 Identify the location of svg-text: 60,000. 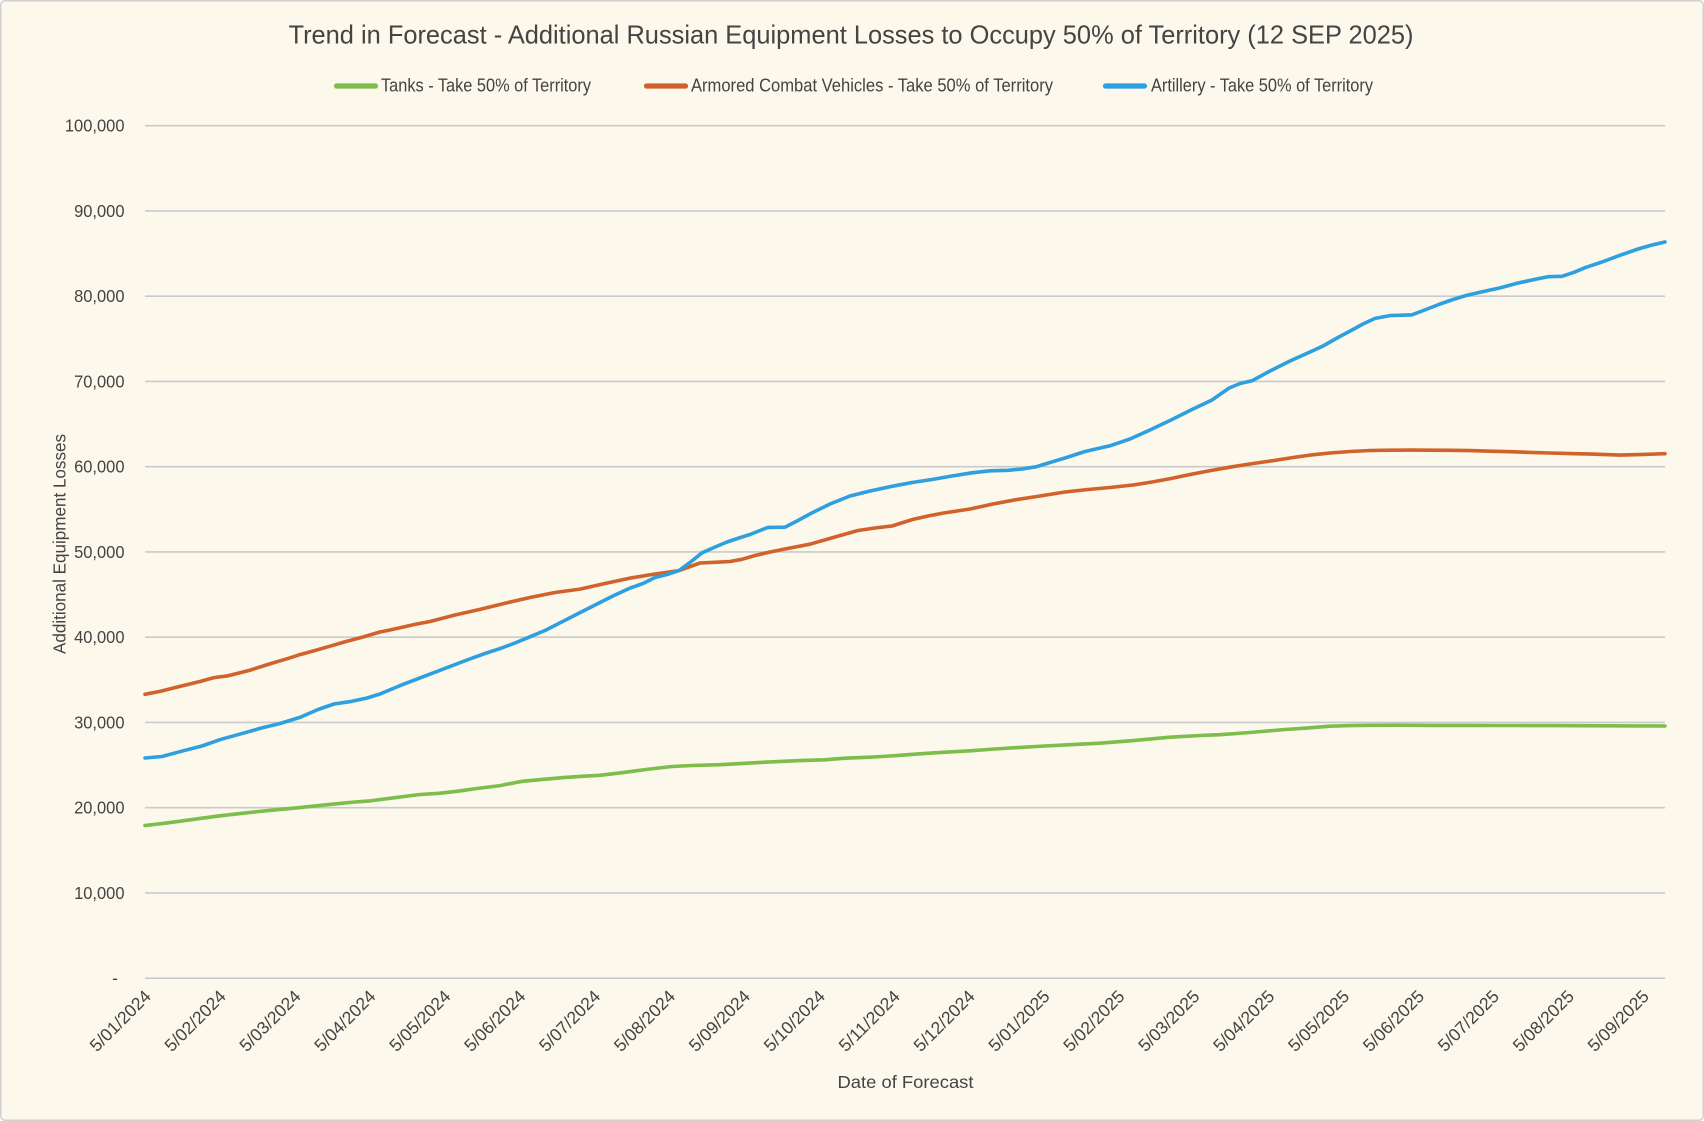
(99, 467).